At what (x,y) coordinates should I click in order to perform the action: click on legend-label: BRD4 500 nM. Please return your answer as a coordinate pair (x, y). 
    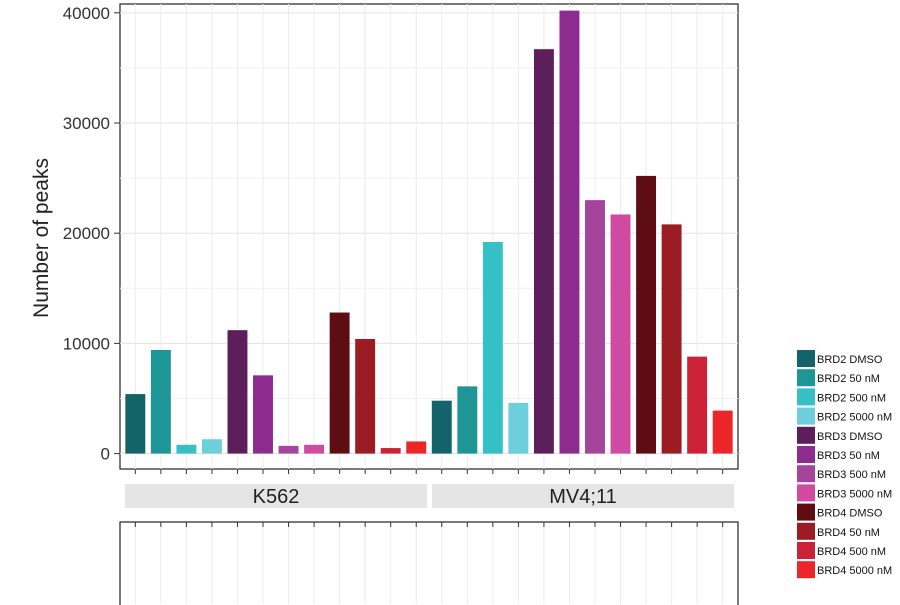
    Looking at the image, I should click on (851, 552).